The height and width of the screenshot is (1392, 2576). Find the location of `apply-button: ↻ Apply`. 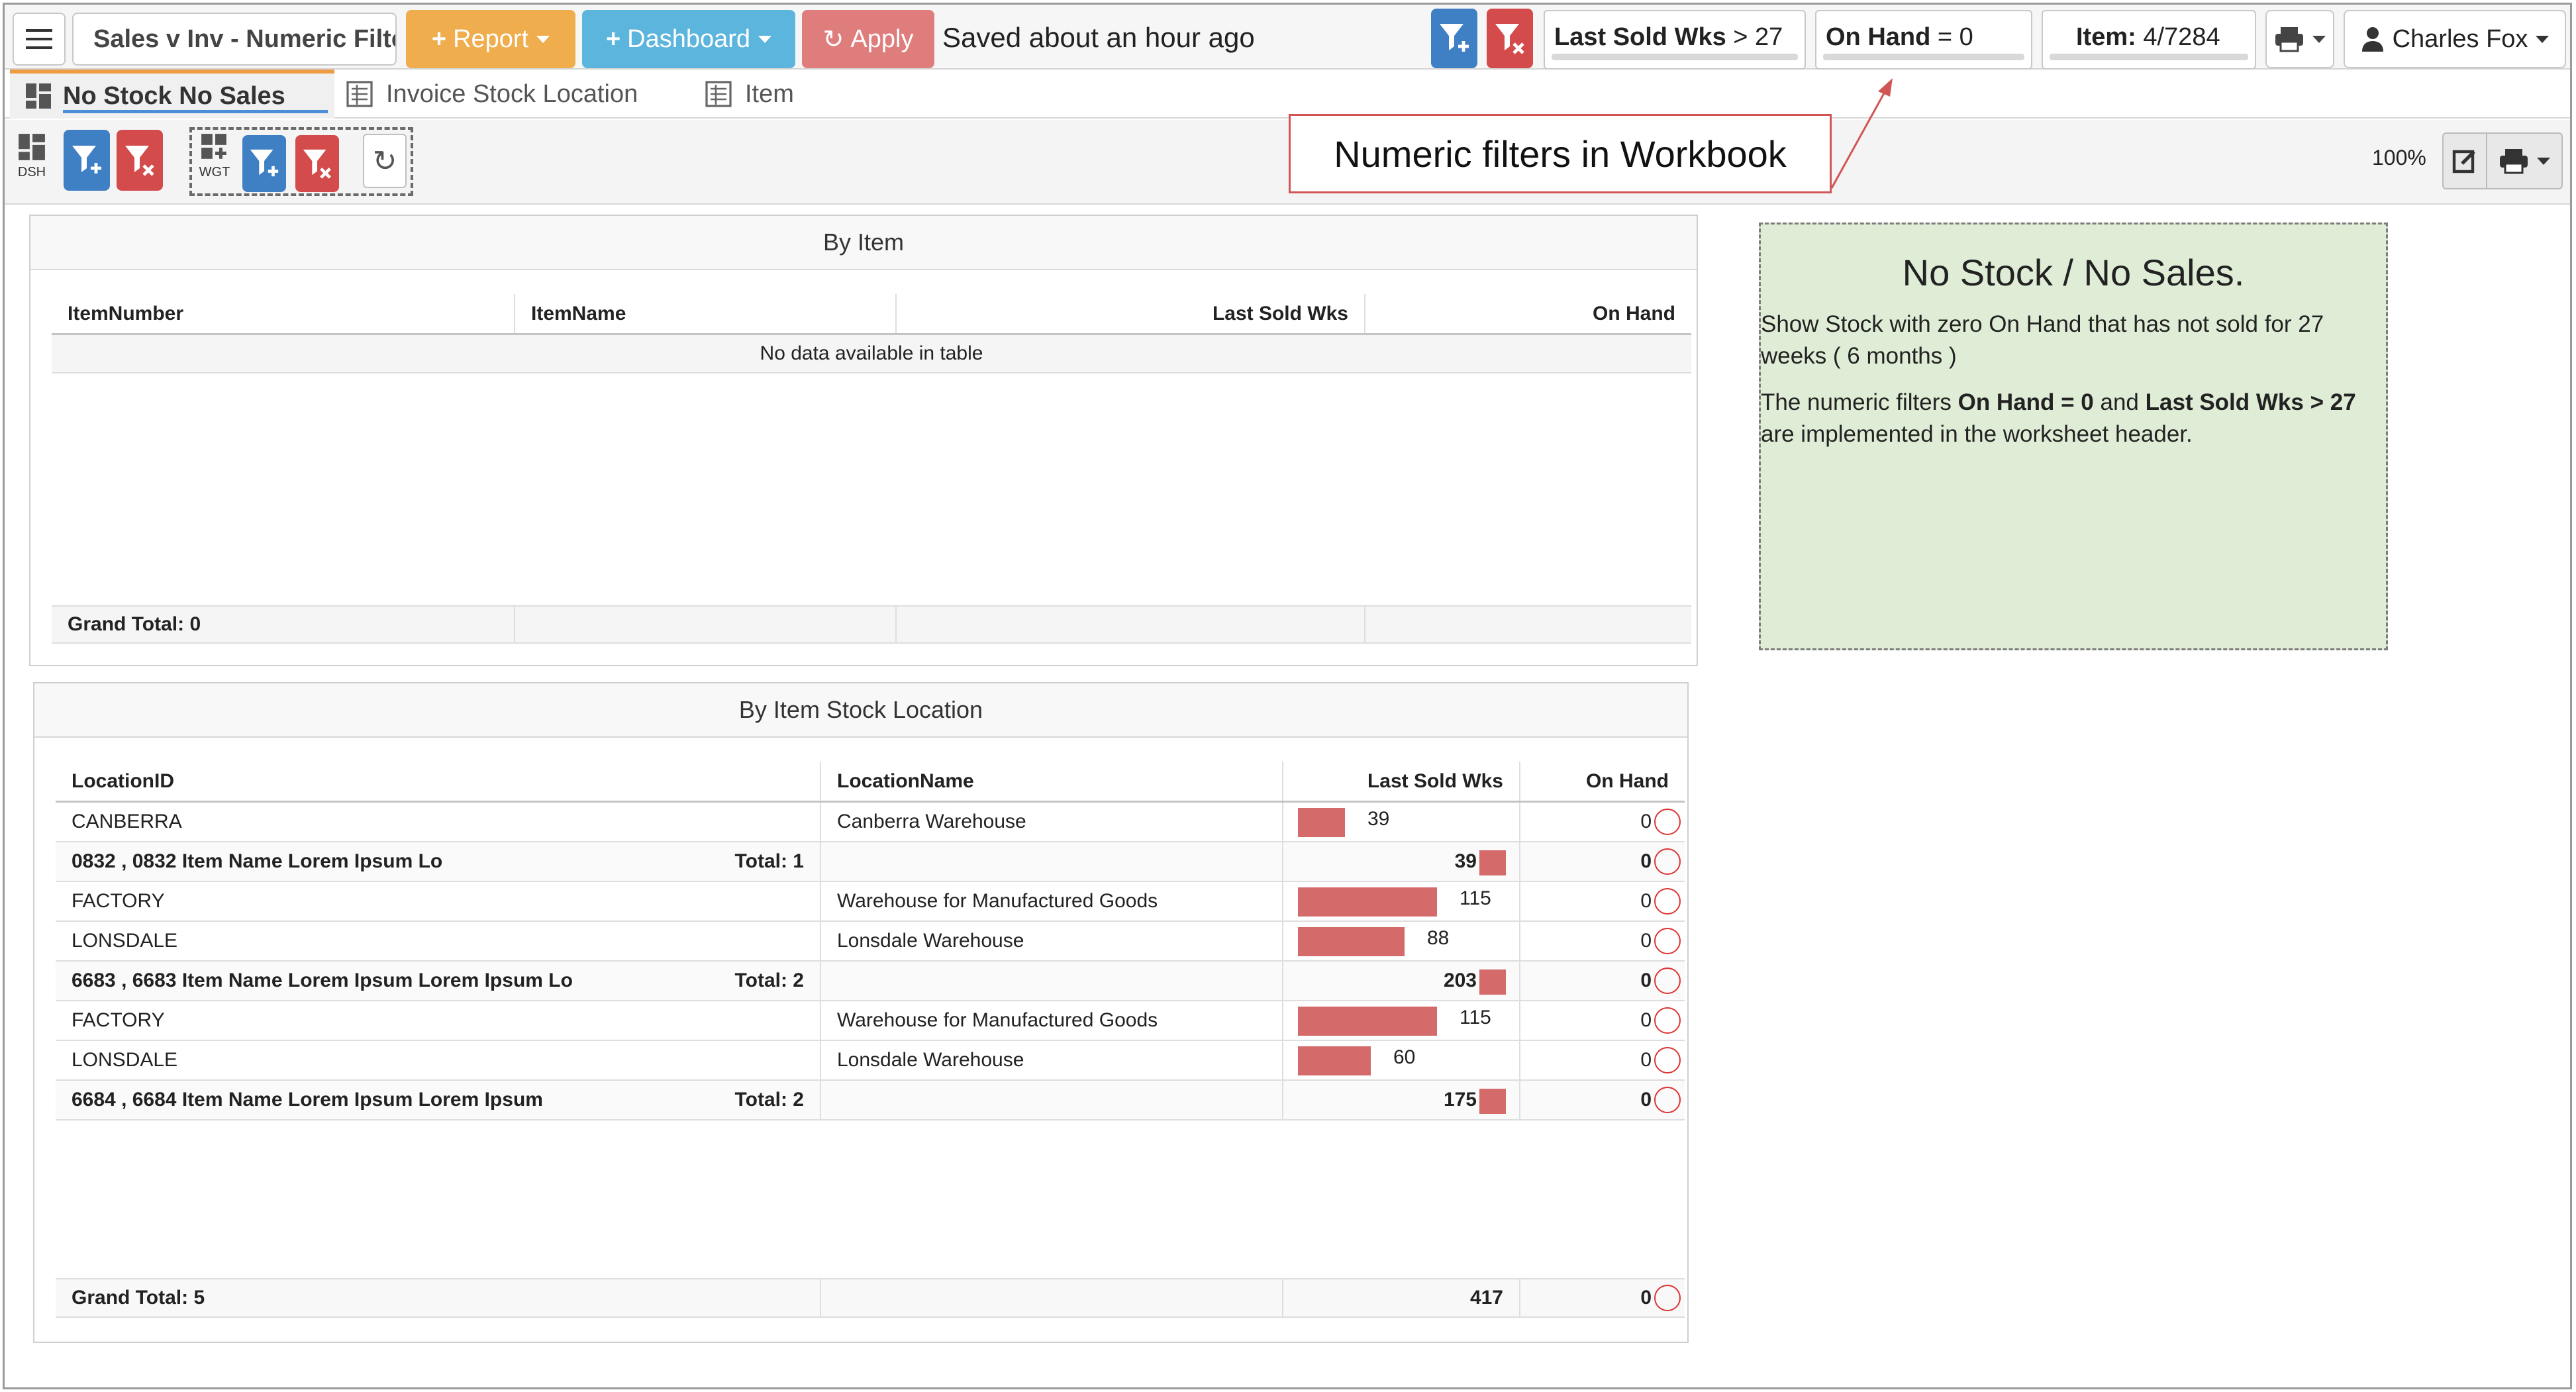

apply-button: ↻ Apply is located at coordinates (868, 39).